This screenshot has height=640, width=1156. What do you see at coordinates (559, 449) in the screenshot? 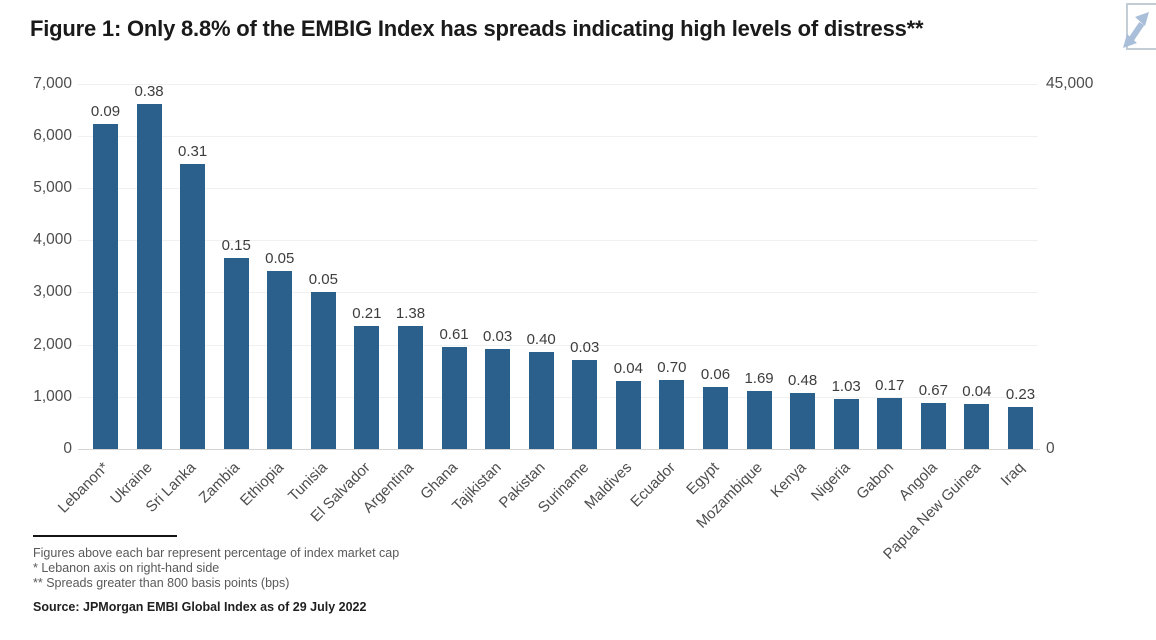
I see `x-axis-line` at bounding box center [559, 449].